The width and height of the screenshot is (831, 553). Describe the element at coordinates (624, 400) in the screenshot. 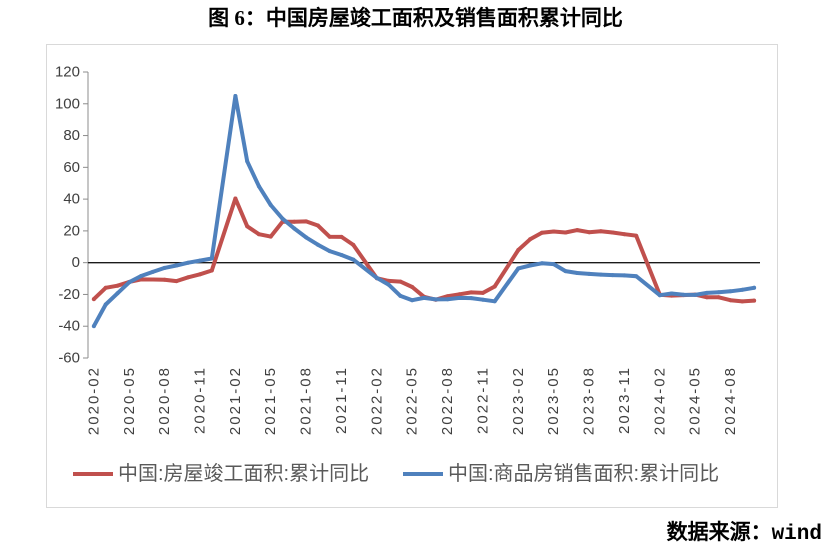

I see `x-tick-label: 2023-11` at that location.